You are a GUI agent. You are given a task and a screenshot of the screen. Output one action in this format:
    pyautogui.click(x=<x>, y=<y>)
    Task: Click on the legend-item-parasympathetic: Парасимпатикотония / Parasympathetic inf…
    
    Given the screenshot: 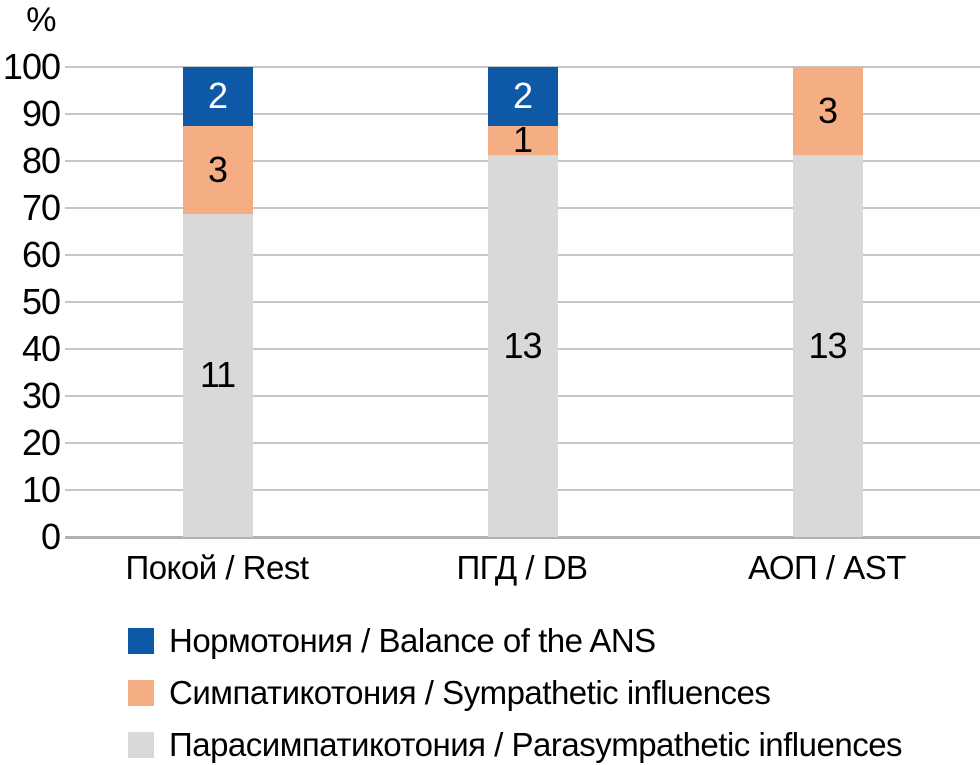 What is the action you would take?
    pyautogui.click(x=515, y=742)
    